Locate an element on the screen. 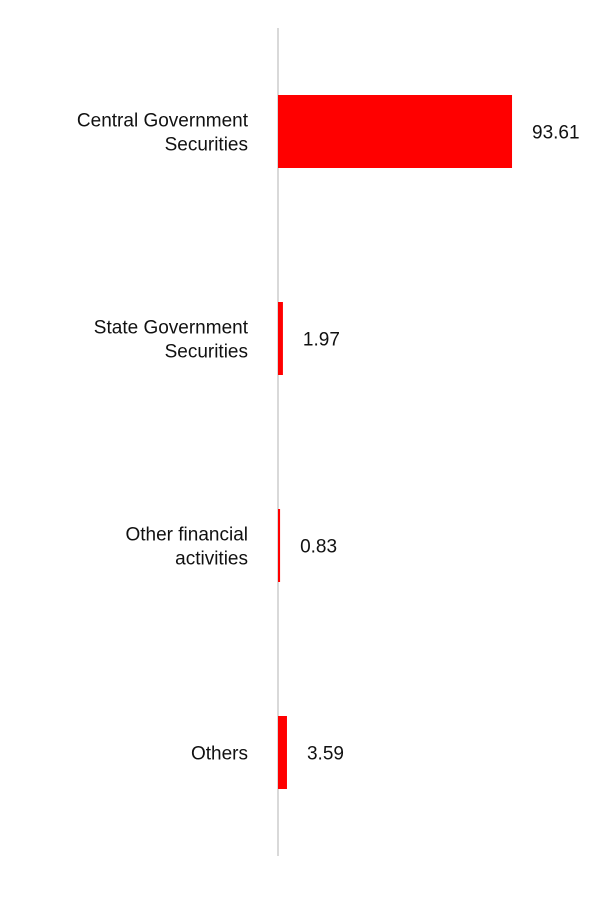 The width and height of the screenshot is (613, 907). category-label-1: Central Government Securities is located at coordinates (163, 133).